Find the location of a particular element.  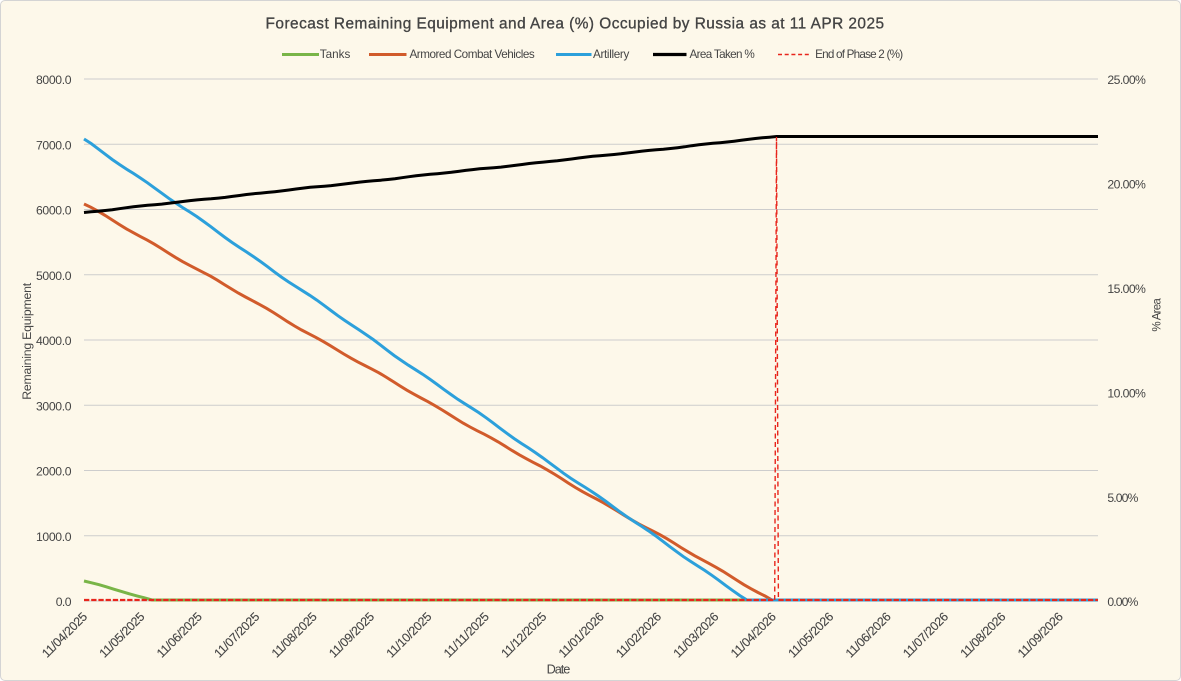

svg-text: 1000.0 is located at coordinates (54, 537).